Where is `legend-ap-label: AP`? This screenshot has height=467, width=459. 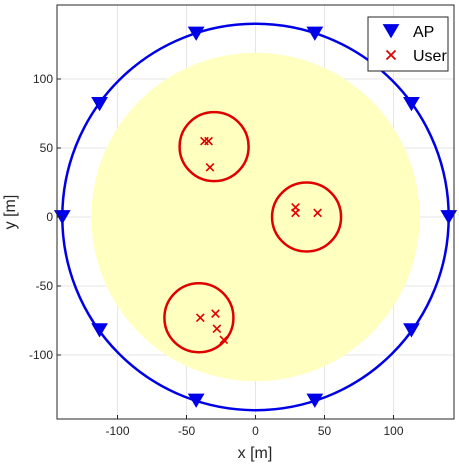
legend-ap-label: AP is located at coordinates (423, 32).